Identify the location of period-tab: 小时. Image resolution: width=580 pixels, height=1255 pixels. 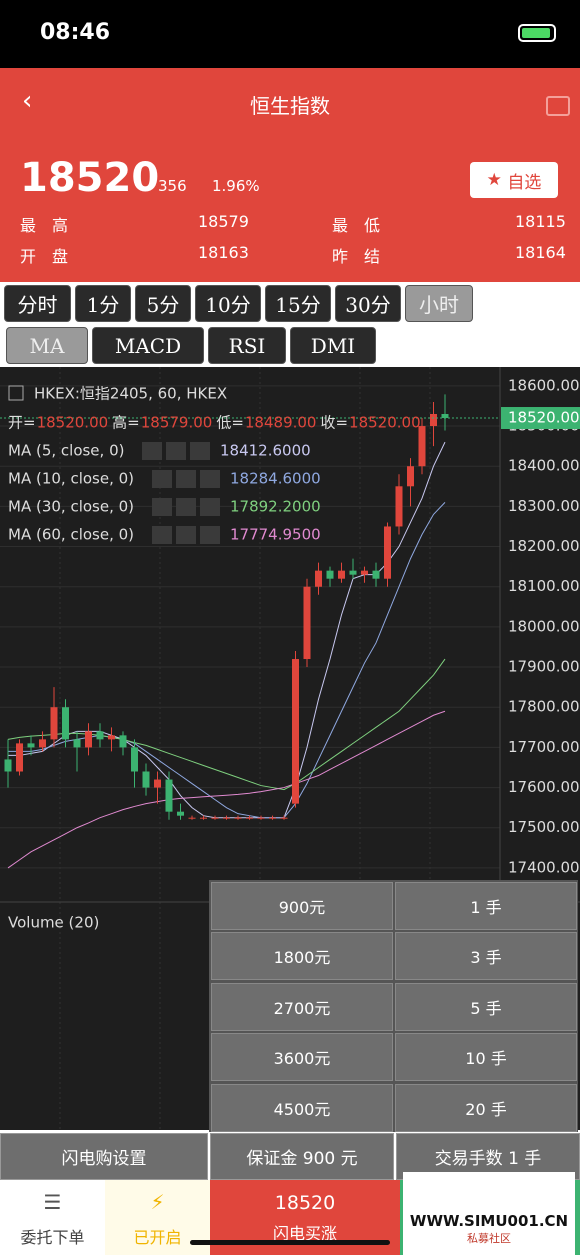
(439, 303).